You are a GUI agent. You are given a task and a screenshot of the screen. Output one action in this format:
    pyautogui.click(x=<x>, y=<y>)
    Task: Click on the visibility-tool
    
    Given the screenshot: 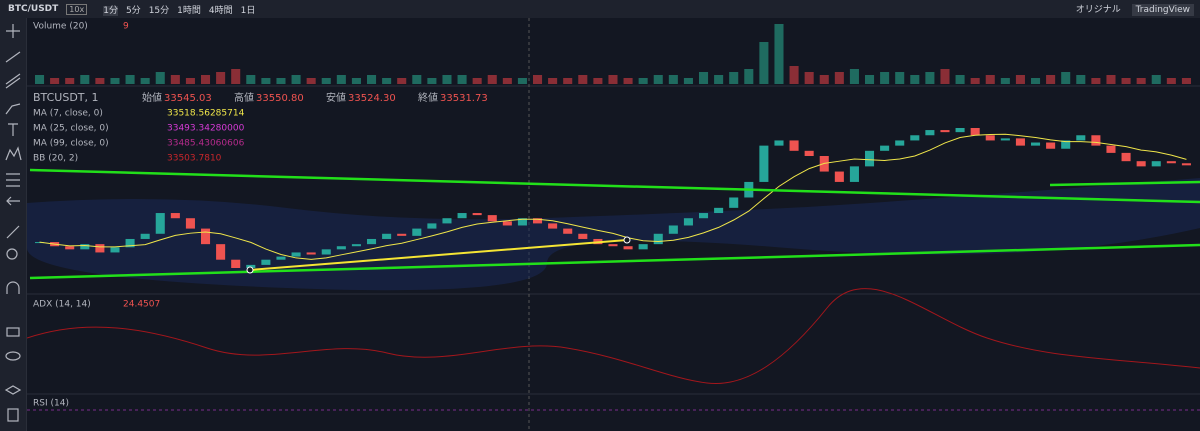 What is the action you would take?
    pyautogui.click(x=13, y=356)
    